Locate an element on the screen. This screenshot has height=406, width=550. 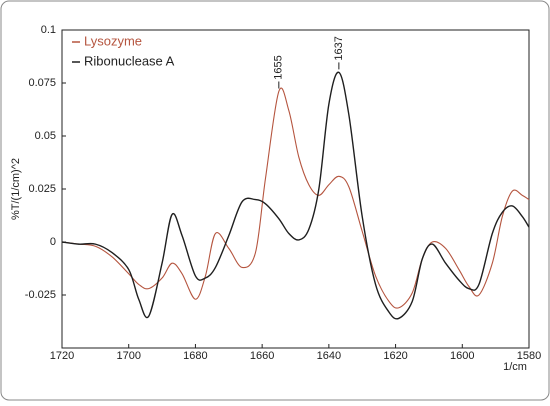
x-tick-label: 1660 is located at coordinates (262, 356).